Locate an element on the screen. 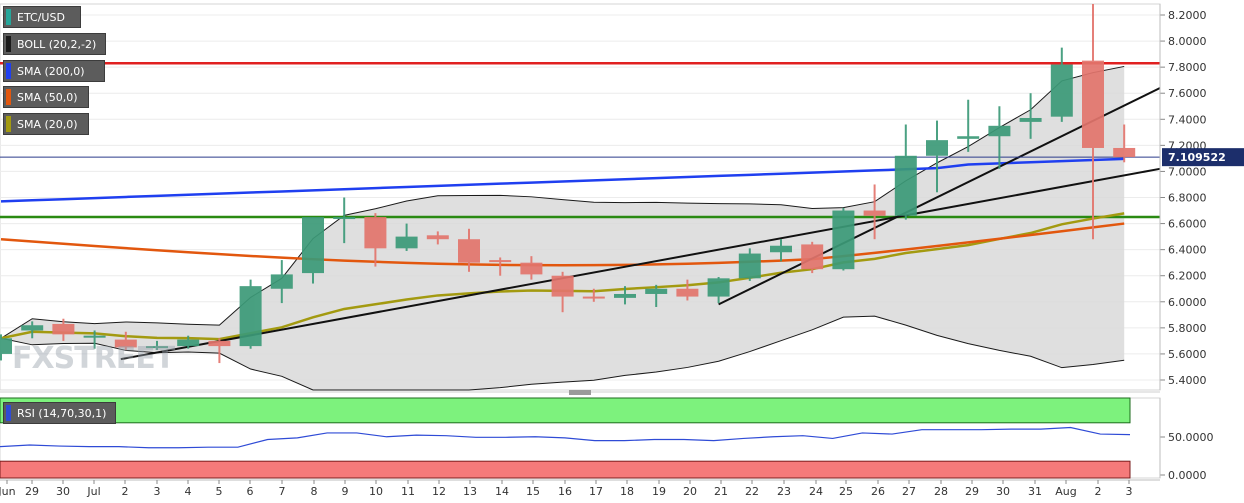  legend-pair: ETC/USD is located at coordinates (42, 17).